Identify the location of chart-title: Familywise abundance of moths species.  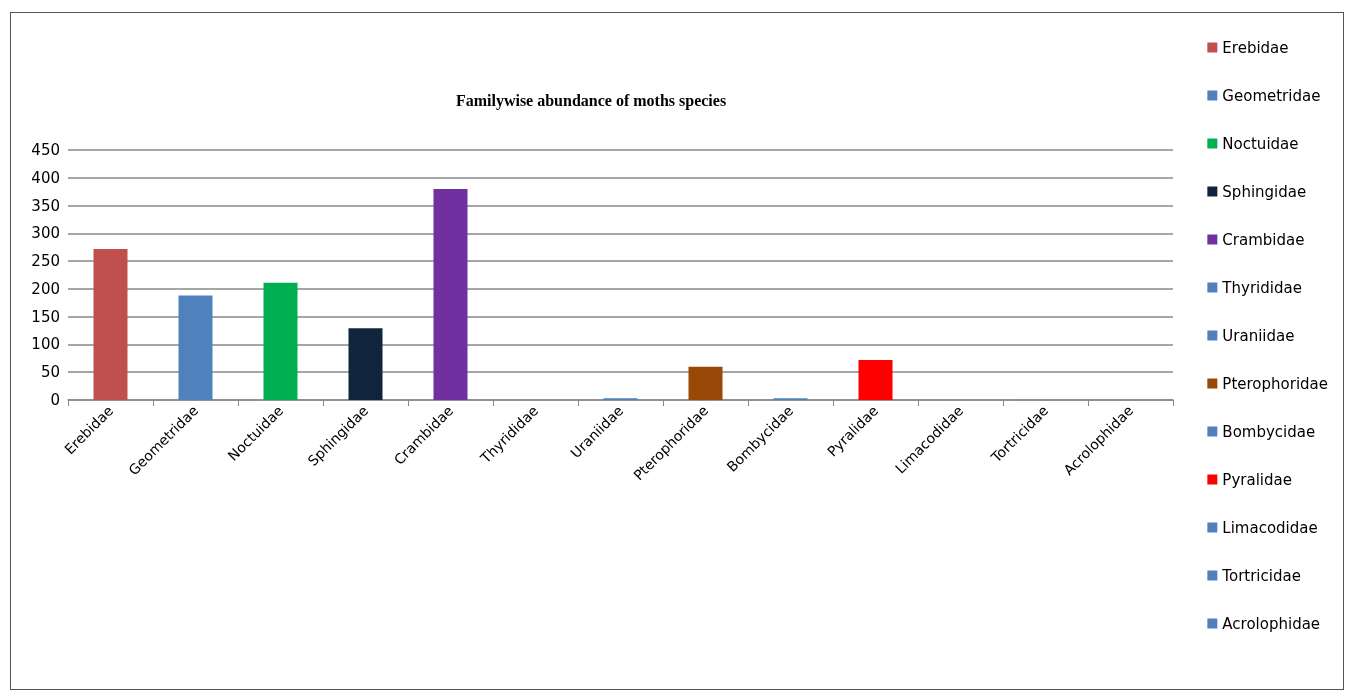
(591, 100).